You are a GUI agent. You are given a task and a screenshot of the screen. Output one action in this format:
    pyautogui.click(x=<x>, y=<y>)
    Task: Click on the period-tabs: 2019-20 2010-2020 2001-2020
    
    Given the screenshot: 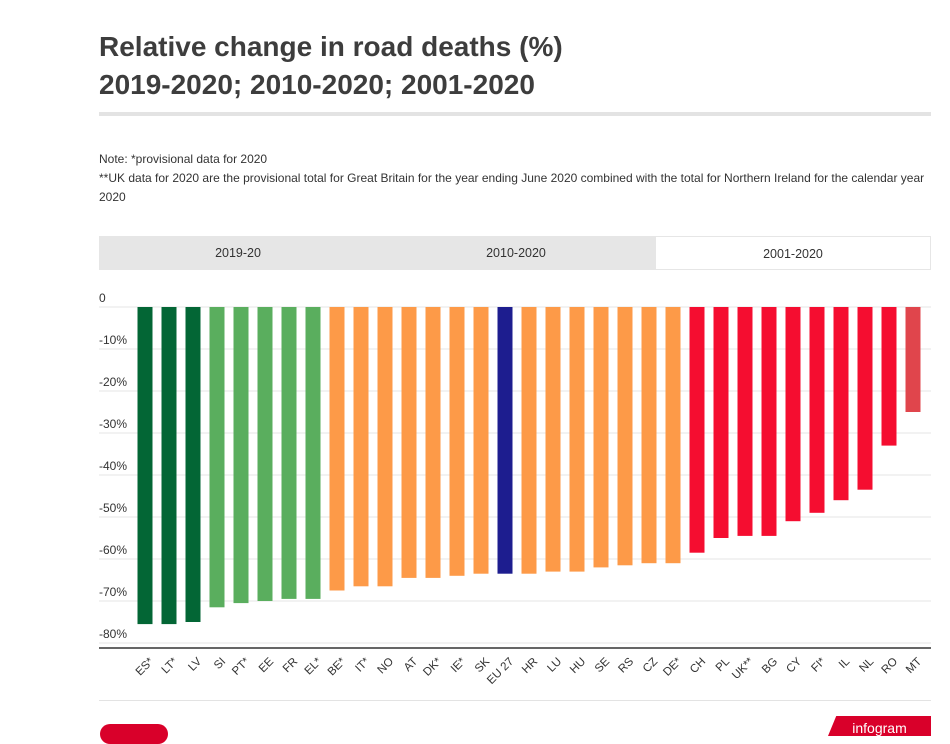 What is the action you would take?
    pyautogui.click(x=515, y=253)
    